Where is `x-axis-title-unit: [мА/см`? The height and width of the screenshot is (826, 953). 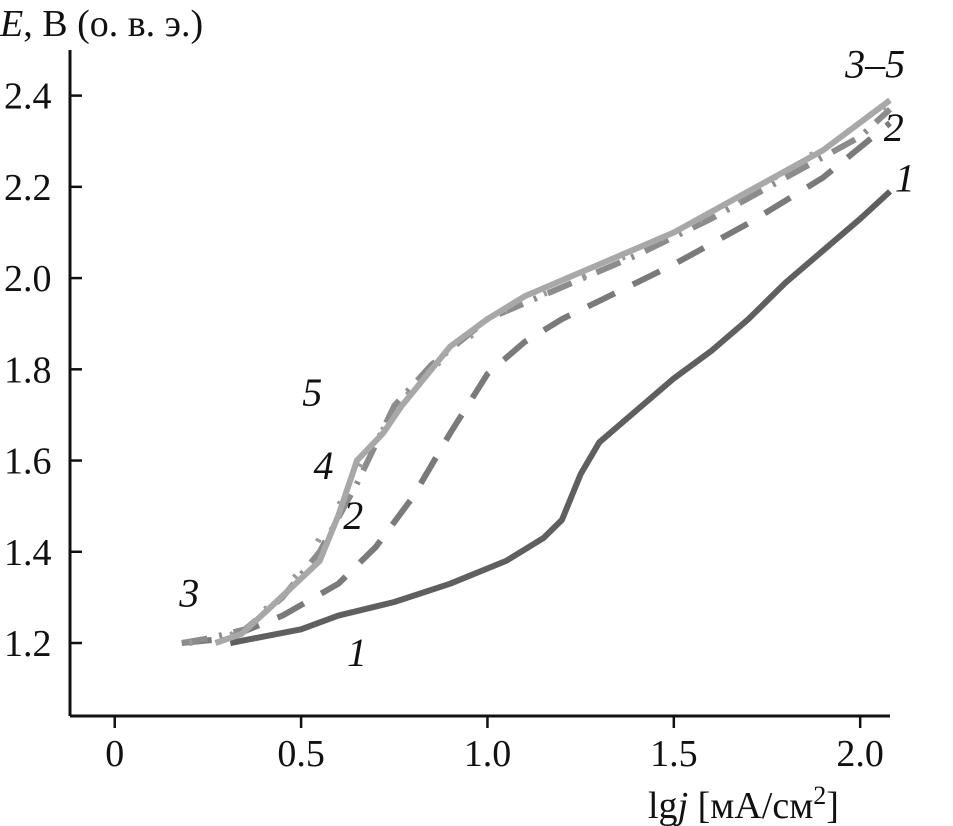 x-axis-title-unit: [мА/см is located at coordinates (750, 805).